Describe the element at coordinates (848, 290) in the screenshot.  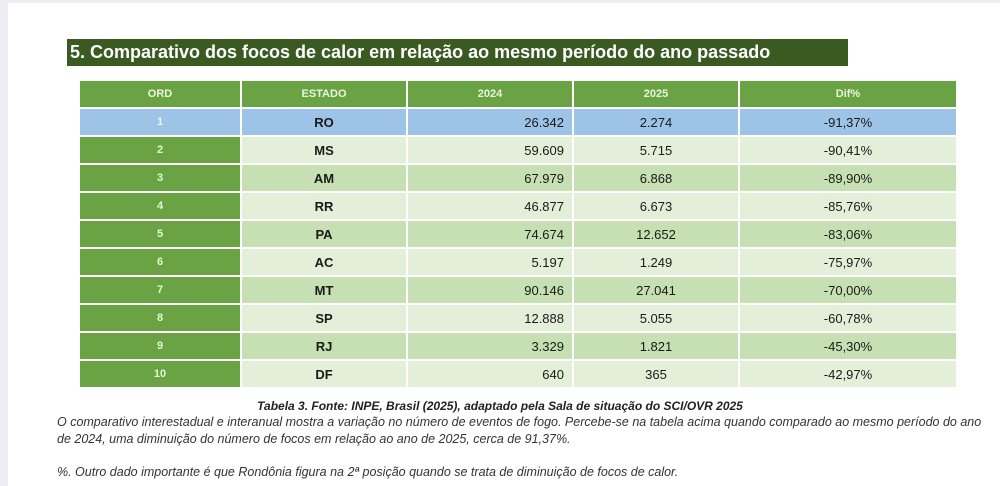
I see `cell-dif: -70,00%` at that location.